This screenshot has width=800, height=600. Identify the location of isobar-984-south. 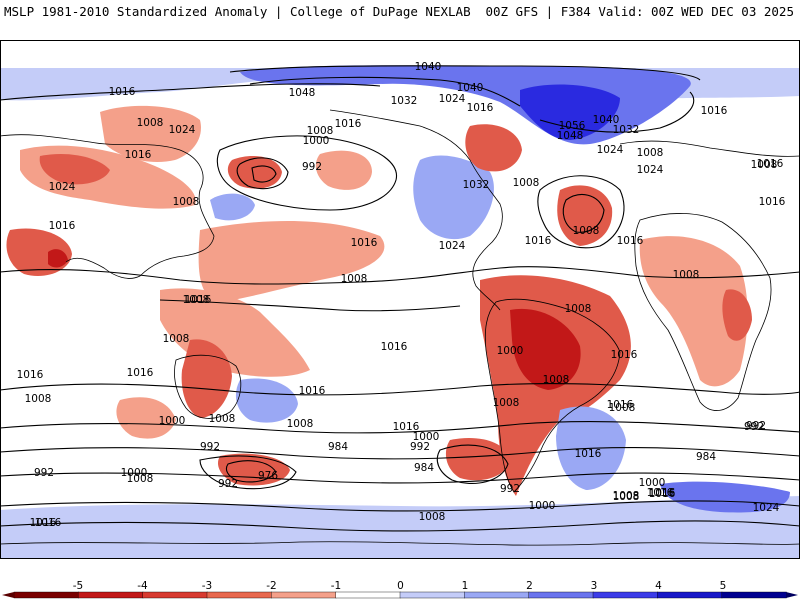
(248, 472).